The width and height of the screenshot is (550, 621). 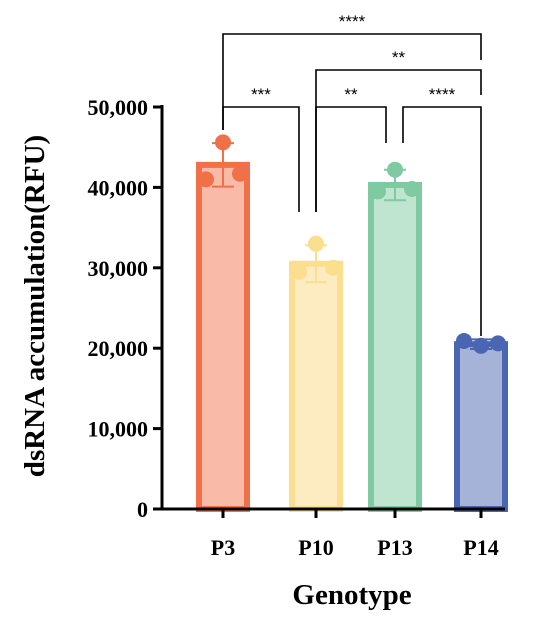 I want to click on x-tick-label-p10: P10, so click(x=315, y=547).